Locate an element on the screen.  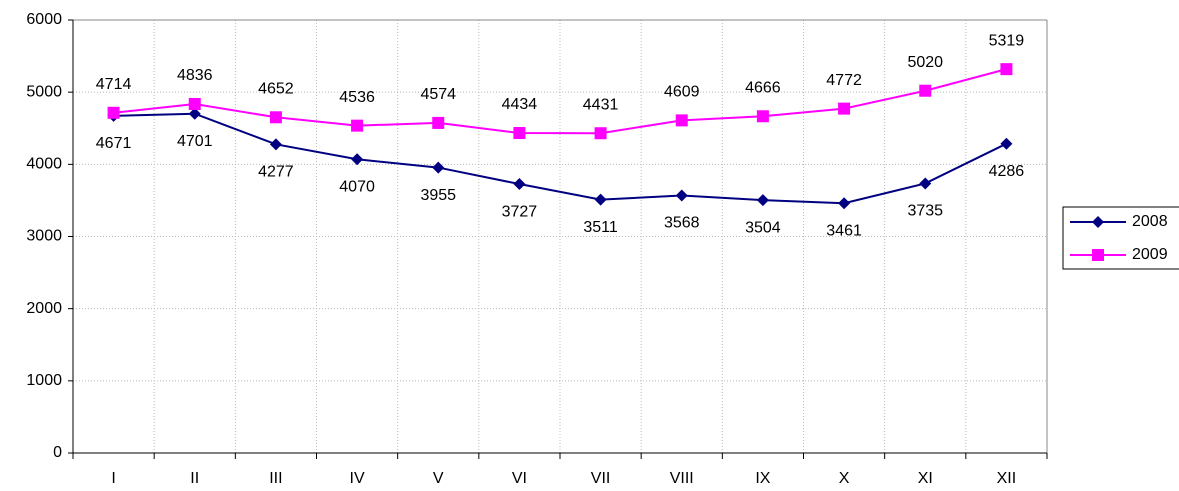
data-label: 5319 is located at coordinates (1007, 40).